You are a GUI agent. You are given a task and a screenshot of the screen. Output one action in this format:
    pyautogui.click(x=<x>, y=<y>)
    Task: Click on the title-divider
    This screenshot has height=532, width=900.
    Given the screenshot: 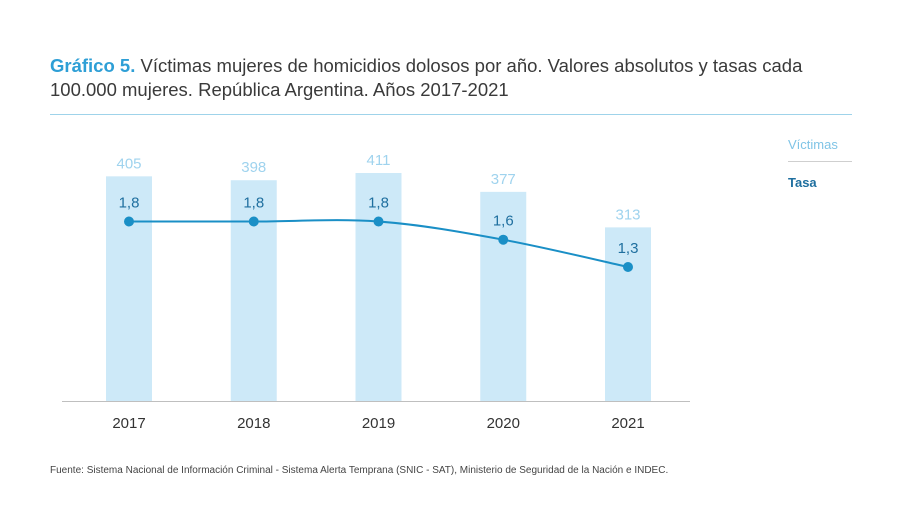 What is the action you would take?
    pyautogui.click(x=451, y=114)
    